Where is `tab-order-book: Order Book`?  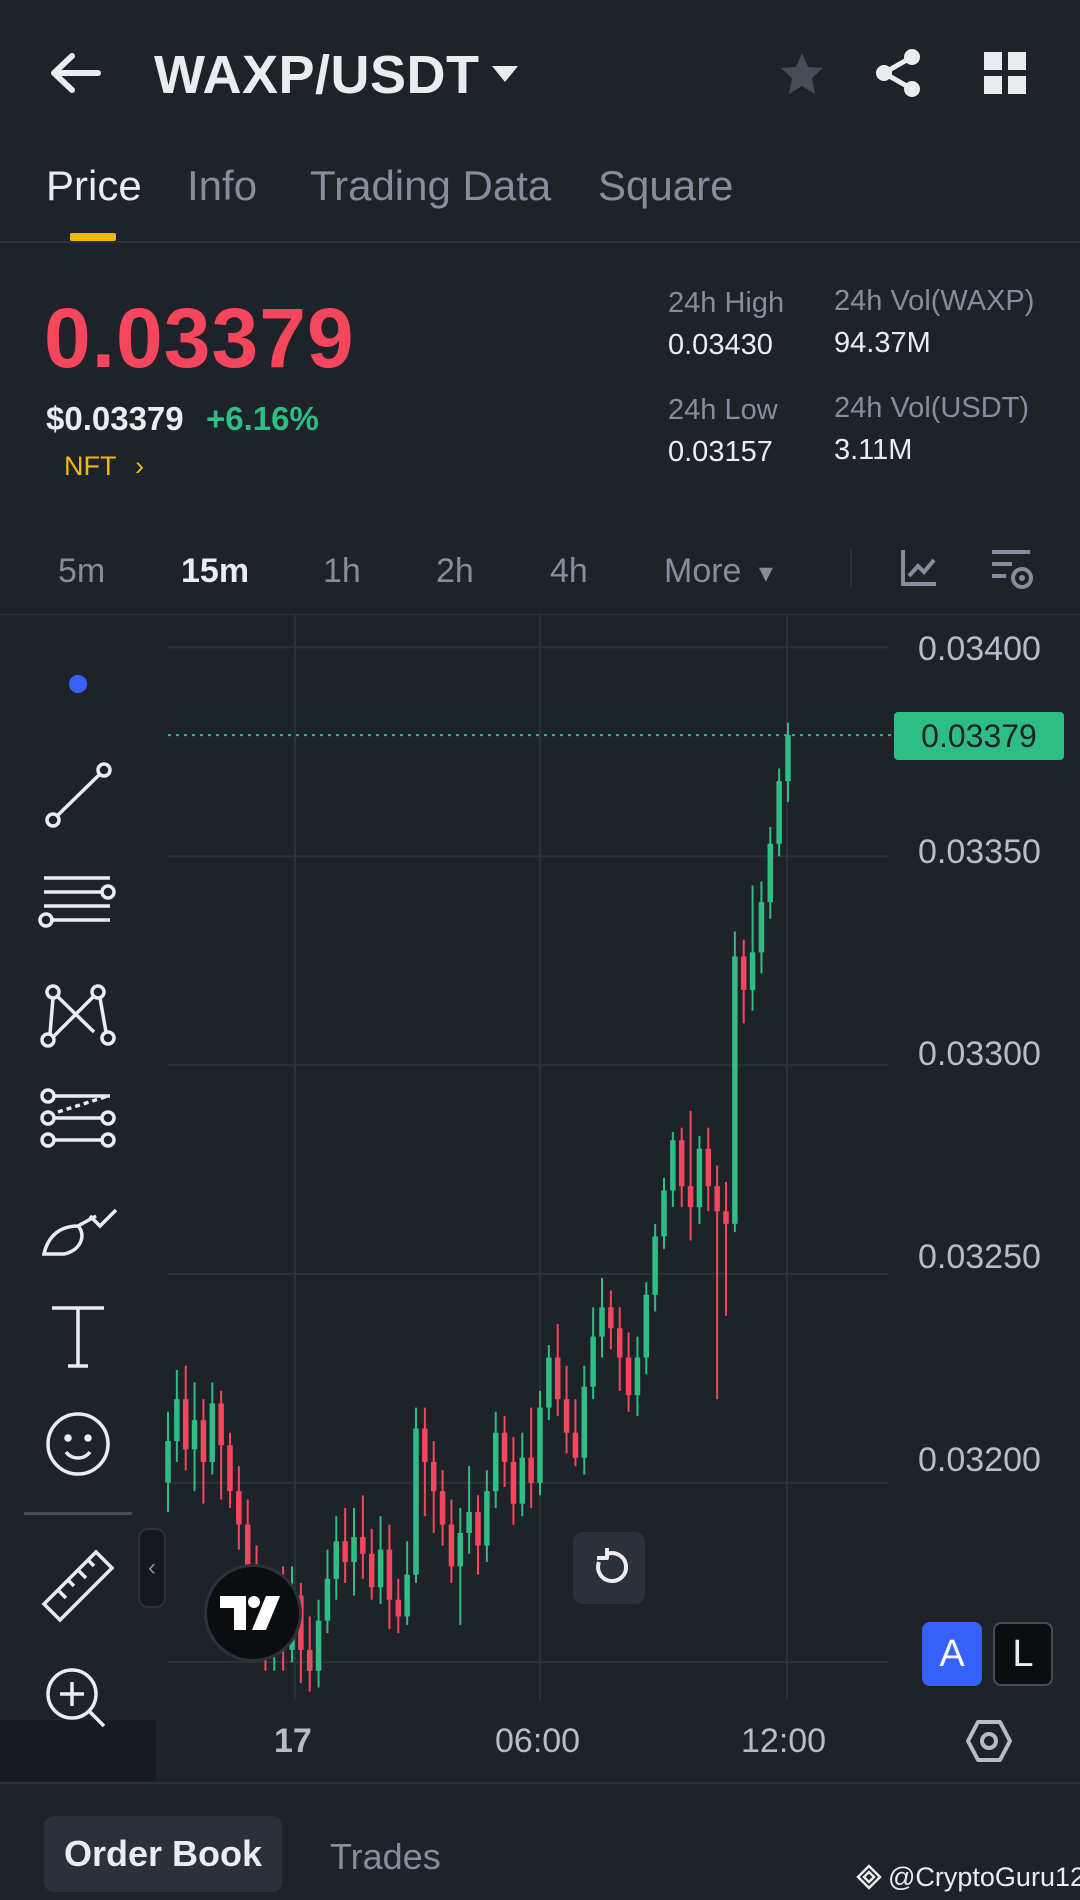
tab-order-book: Order Book is located at coordinates (163, 1854).